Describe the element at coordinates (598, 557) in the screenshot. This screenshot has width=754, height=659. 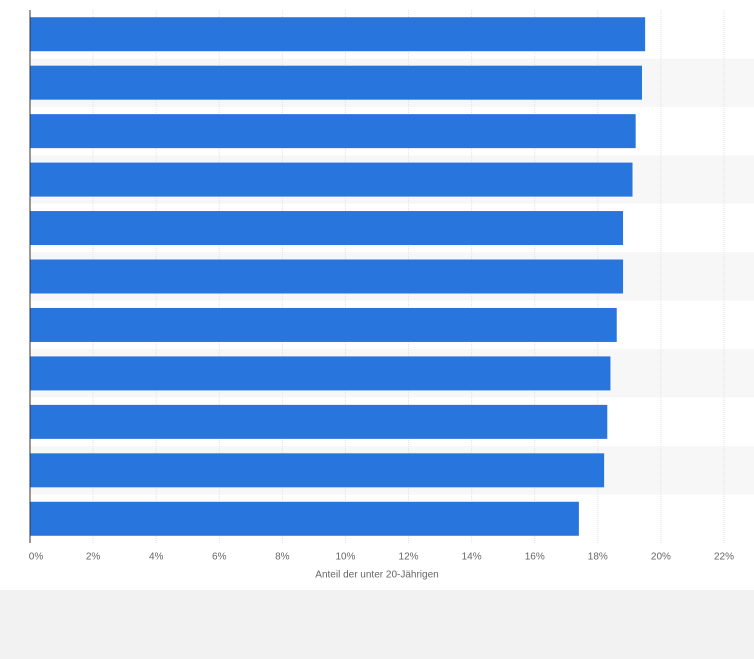
I see `x-tick-label: 18%` at that location.